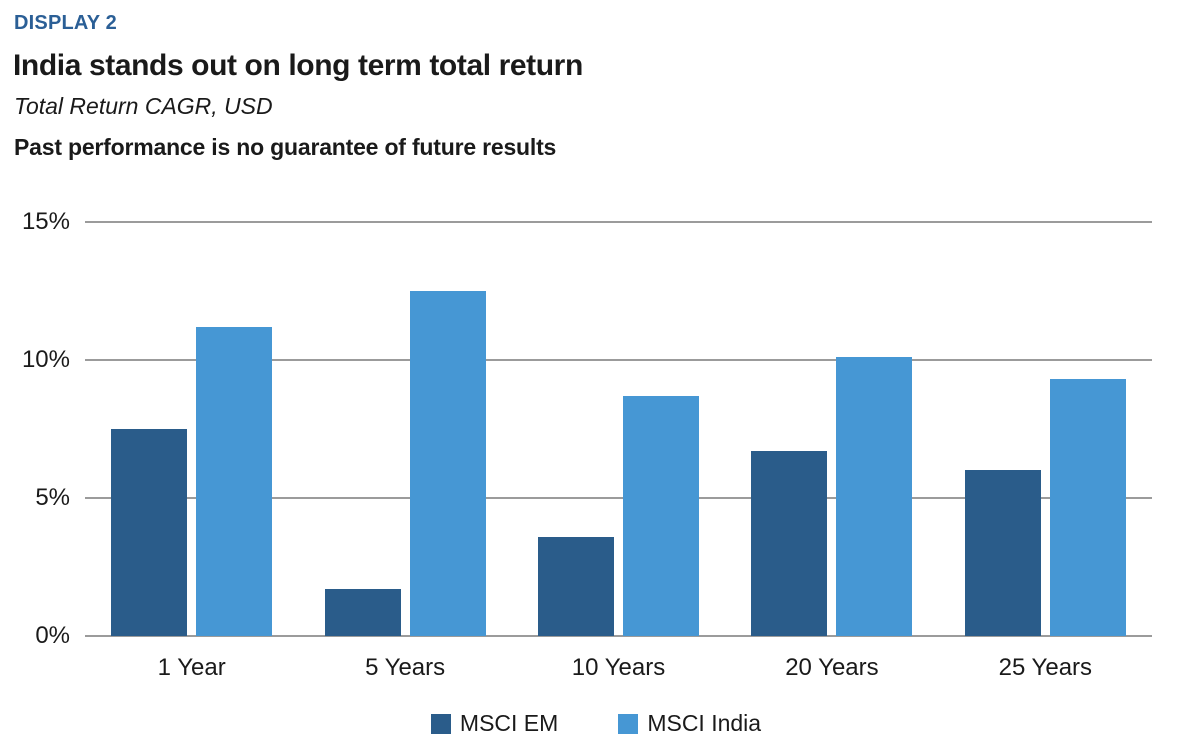 This screenshot has width=1192, height=752. Describe the element at coordinates (45, 359) in the screenshot. I see `y-tick-label-10: 10%` at that location.